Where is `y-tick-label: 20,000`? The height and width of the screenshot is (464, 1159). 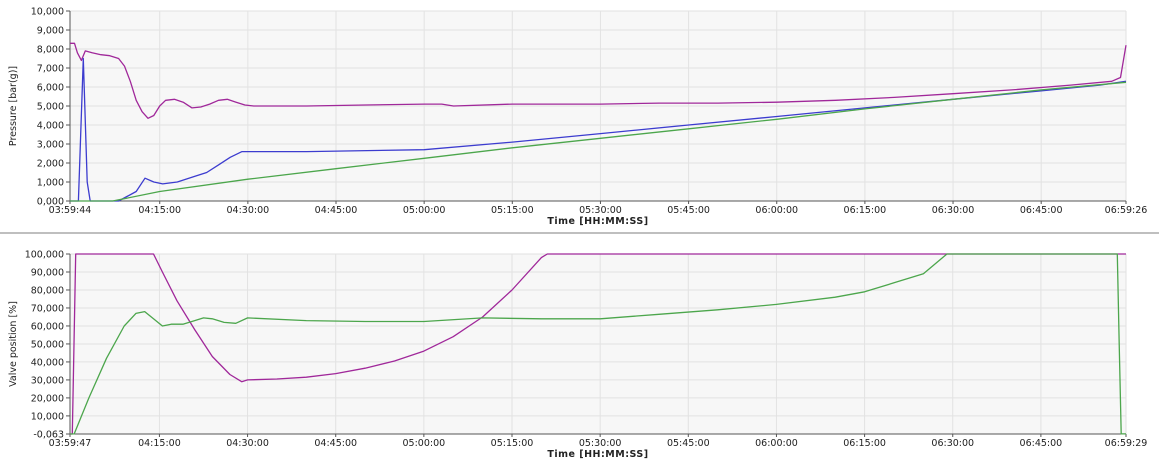 y-tick-label: 20,000 is located at coordinates (47, 398).